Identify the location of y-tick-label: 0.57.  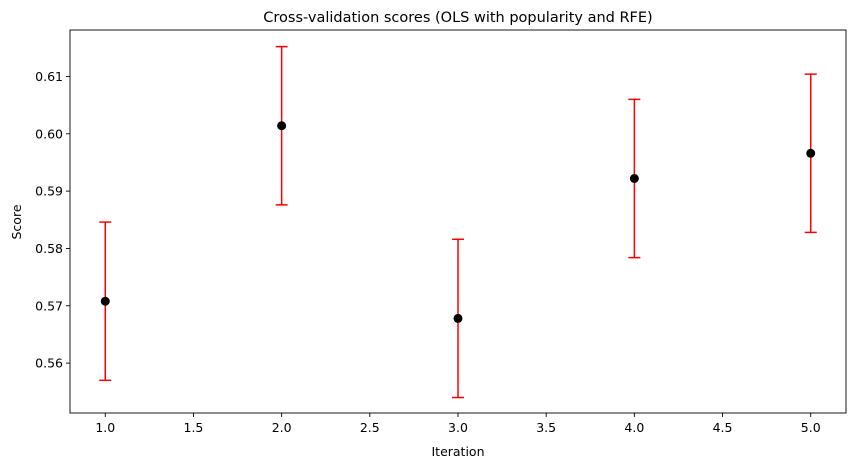
(49, 305).